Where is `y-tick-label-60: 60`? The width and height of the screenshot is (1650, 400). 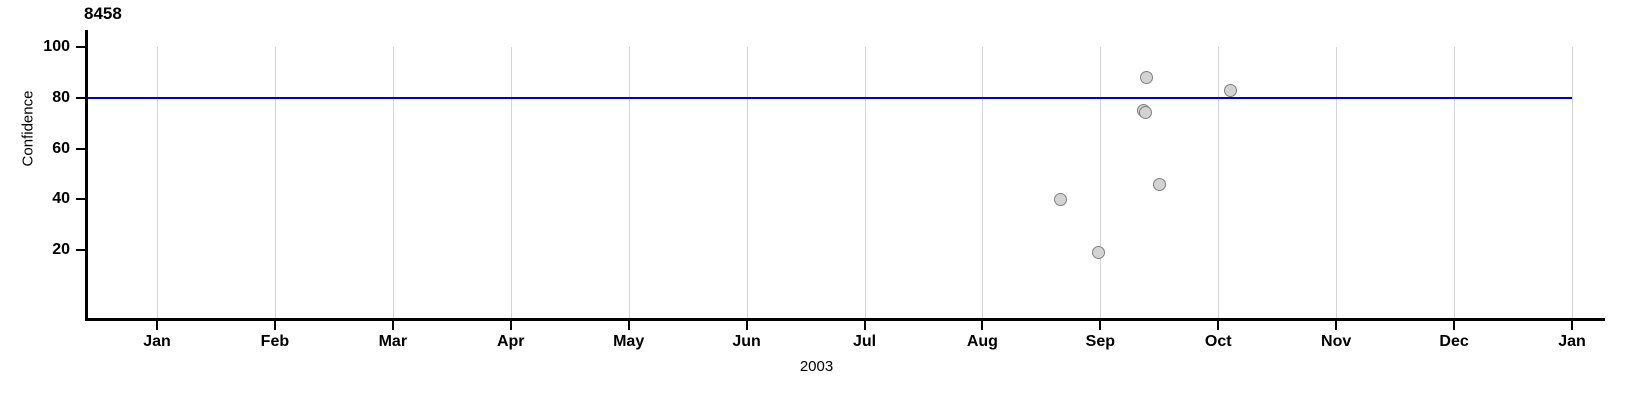
y-tick-label-60: 60 is located at coordinates (61, 148).